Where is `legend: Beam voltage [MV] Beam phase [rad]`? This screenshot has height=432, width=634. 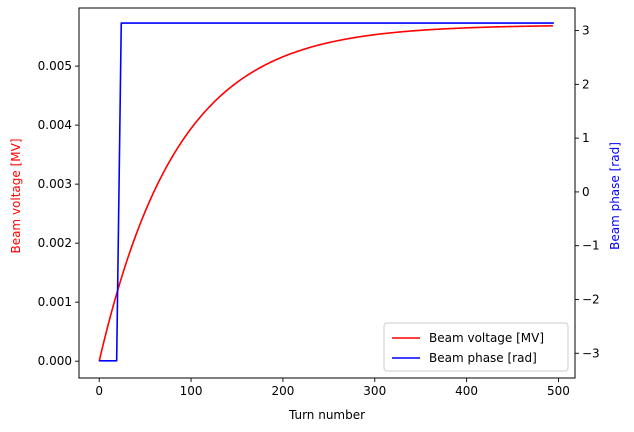 legend: Beam voltage [MV] Beam phase [rad] is located at coordinates (476, 347).